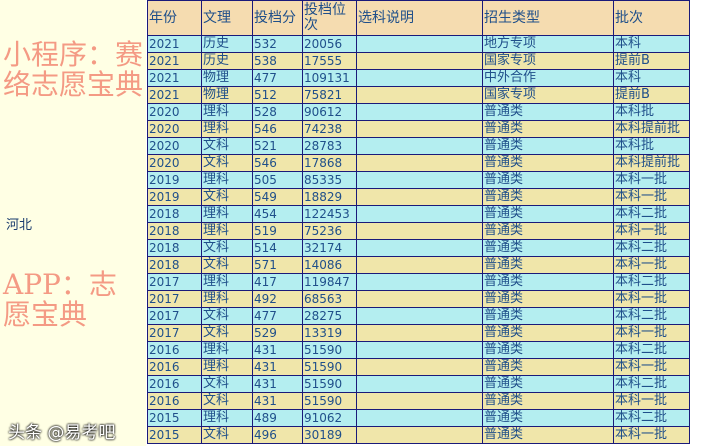 The width and height of the screenshot is (703, 448). I want to click on cell-score: 492, so click(277, 299).